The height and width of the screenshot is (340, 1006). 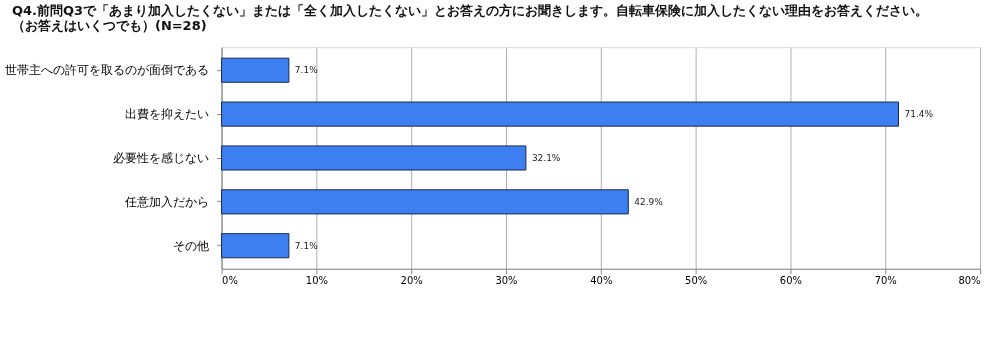 I want to click on x-tick-label: 0%, so click(x=230, y=281).